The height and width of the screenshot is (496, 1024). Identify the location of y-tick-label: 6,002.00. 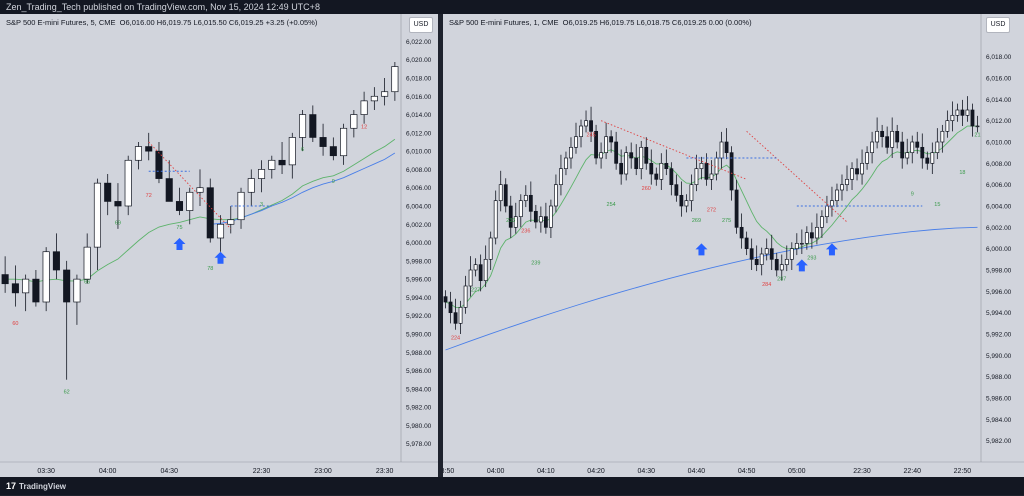
(999, 228).